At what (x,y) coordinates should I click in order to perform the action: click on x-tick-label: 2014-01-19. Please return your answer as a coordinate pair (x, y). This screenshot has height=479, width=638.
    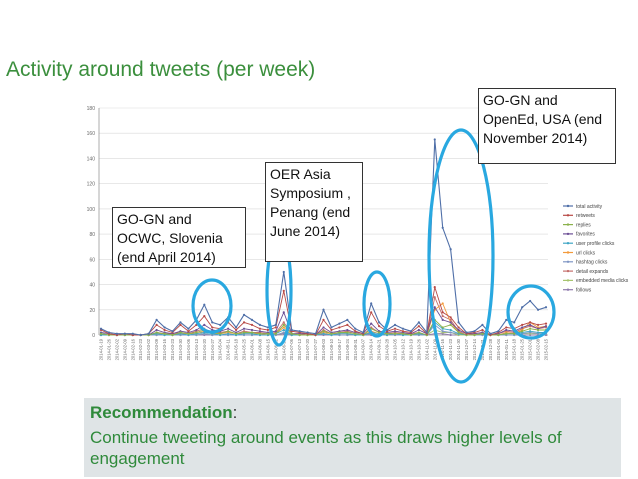
    Looking at the image, I should click on (101, 349).